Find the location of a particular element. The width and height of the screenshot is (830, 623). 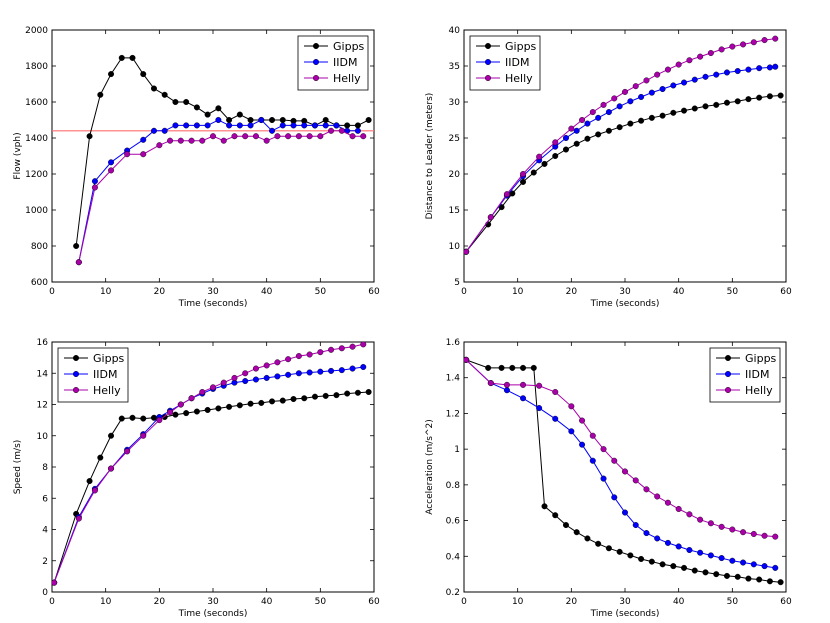

y-tick-label: 6 is located at coordinates (45, 499).